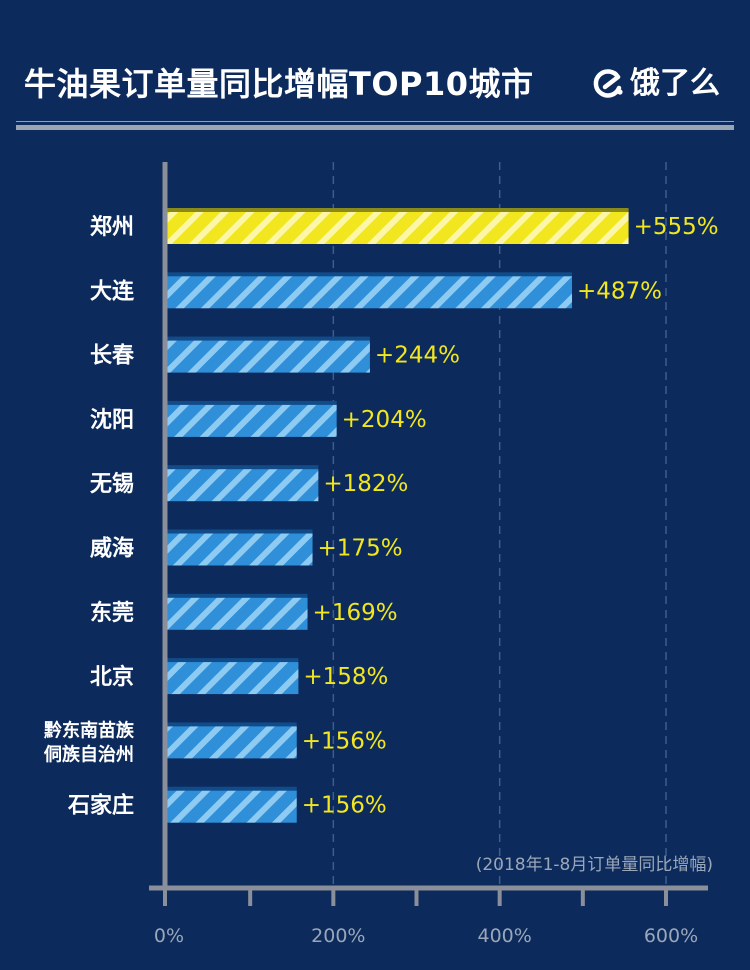  Describe the element at coordinates (671, 936) in the screenshot. I see `x-tick-label: 600%` at that location.